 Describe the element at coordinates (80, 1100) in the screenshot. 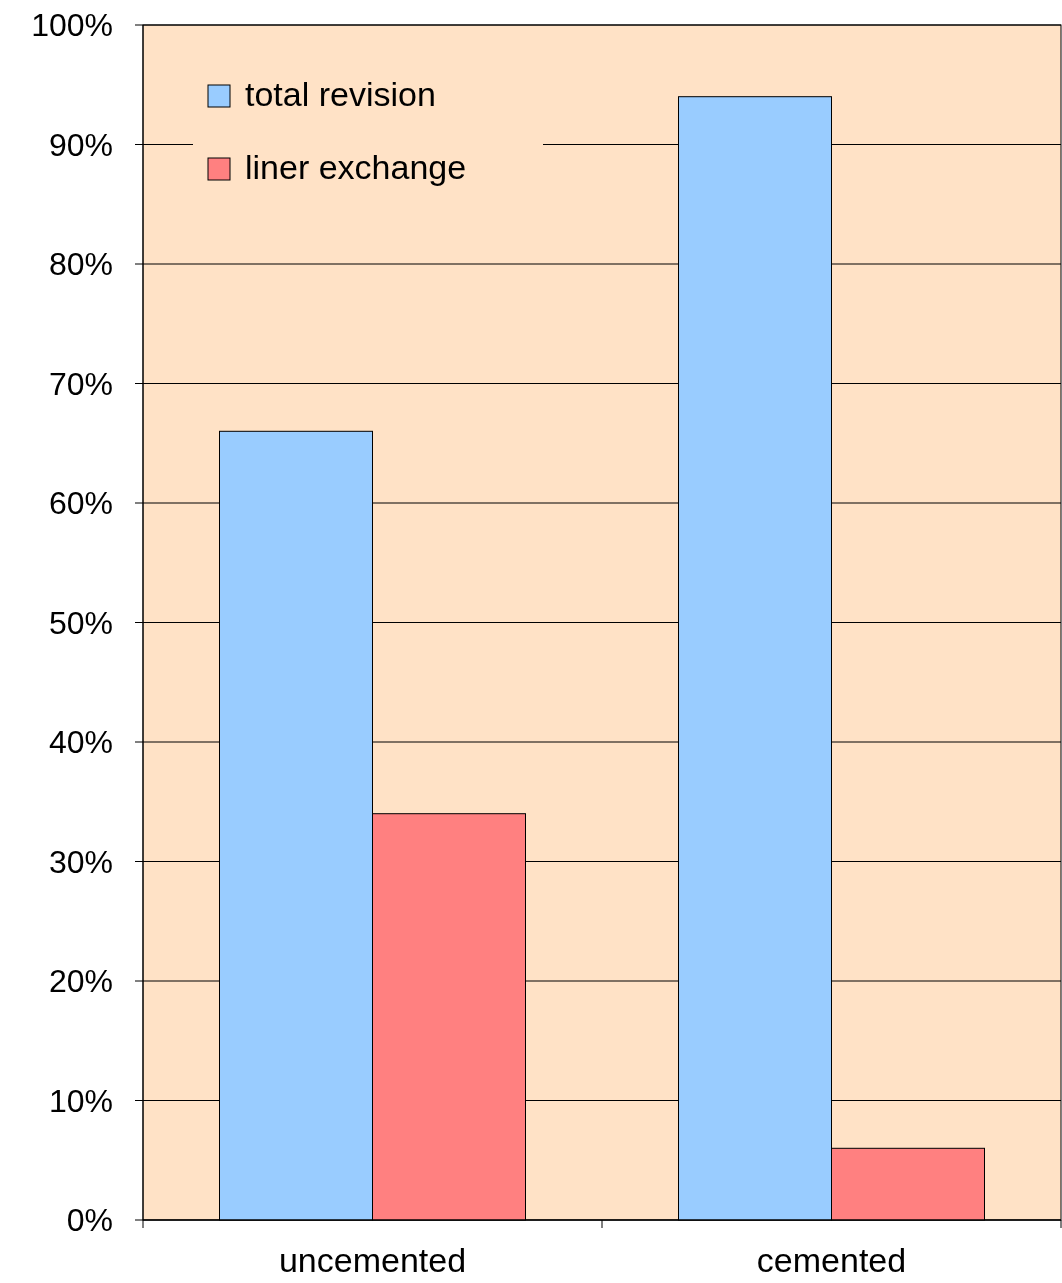

I see `y-tick-label: 10%` at that location.